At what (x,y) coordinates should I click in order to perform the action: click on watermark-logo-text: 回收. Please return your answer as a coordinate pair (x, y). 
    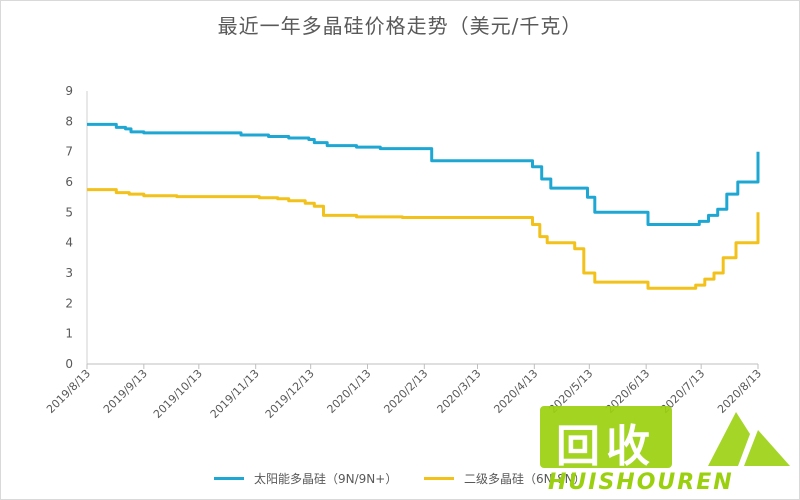
    Looking at the image, I should click on (606, 446).